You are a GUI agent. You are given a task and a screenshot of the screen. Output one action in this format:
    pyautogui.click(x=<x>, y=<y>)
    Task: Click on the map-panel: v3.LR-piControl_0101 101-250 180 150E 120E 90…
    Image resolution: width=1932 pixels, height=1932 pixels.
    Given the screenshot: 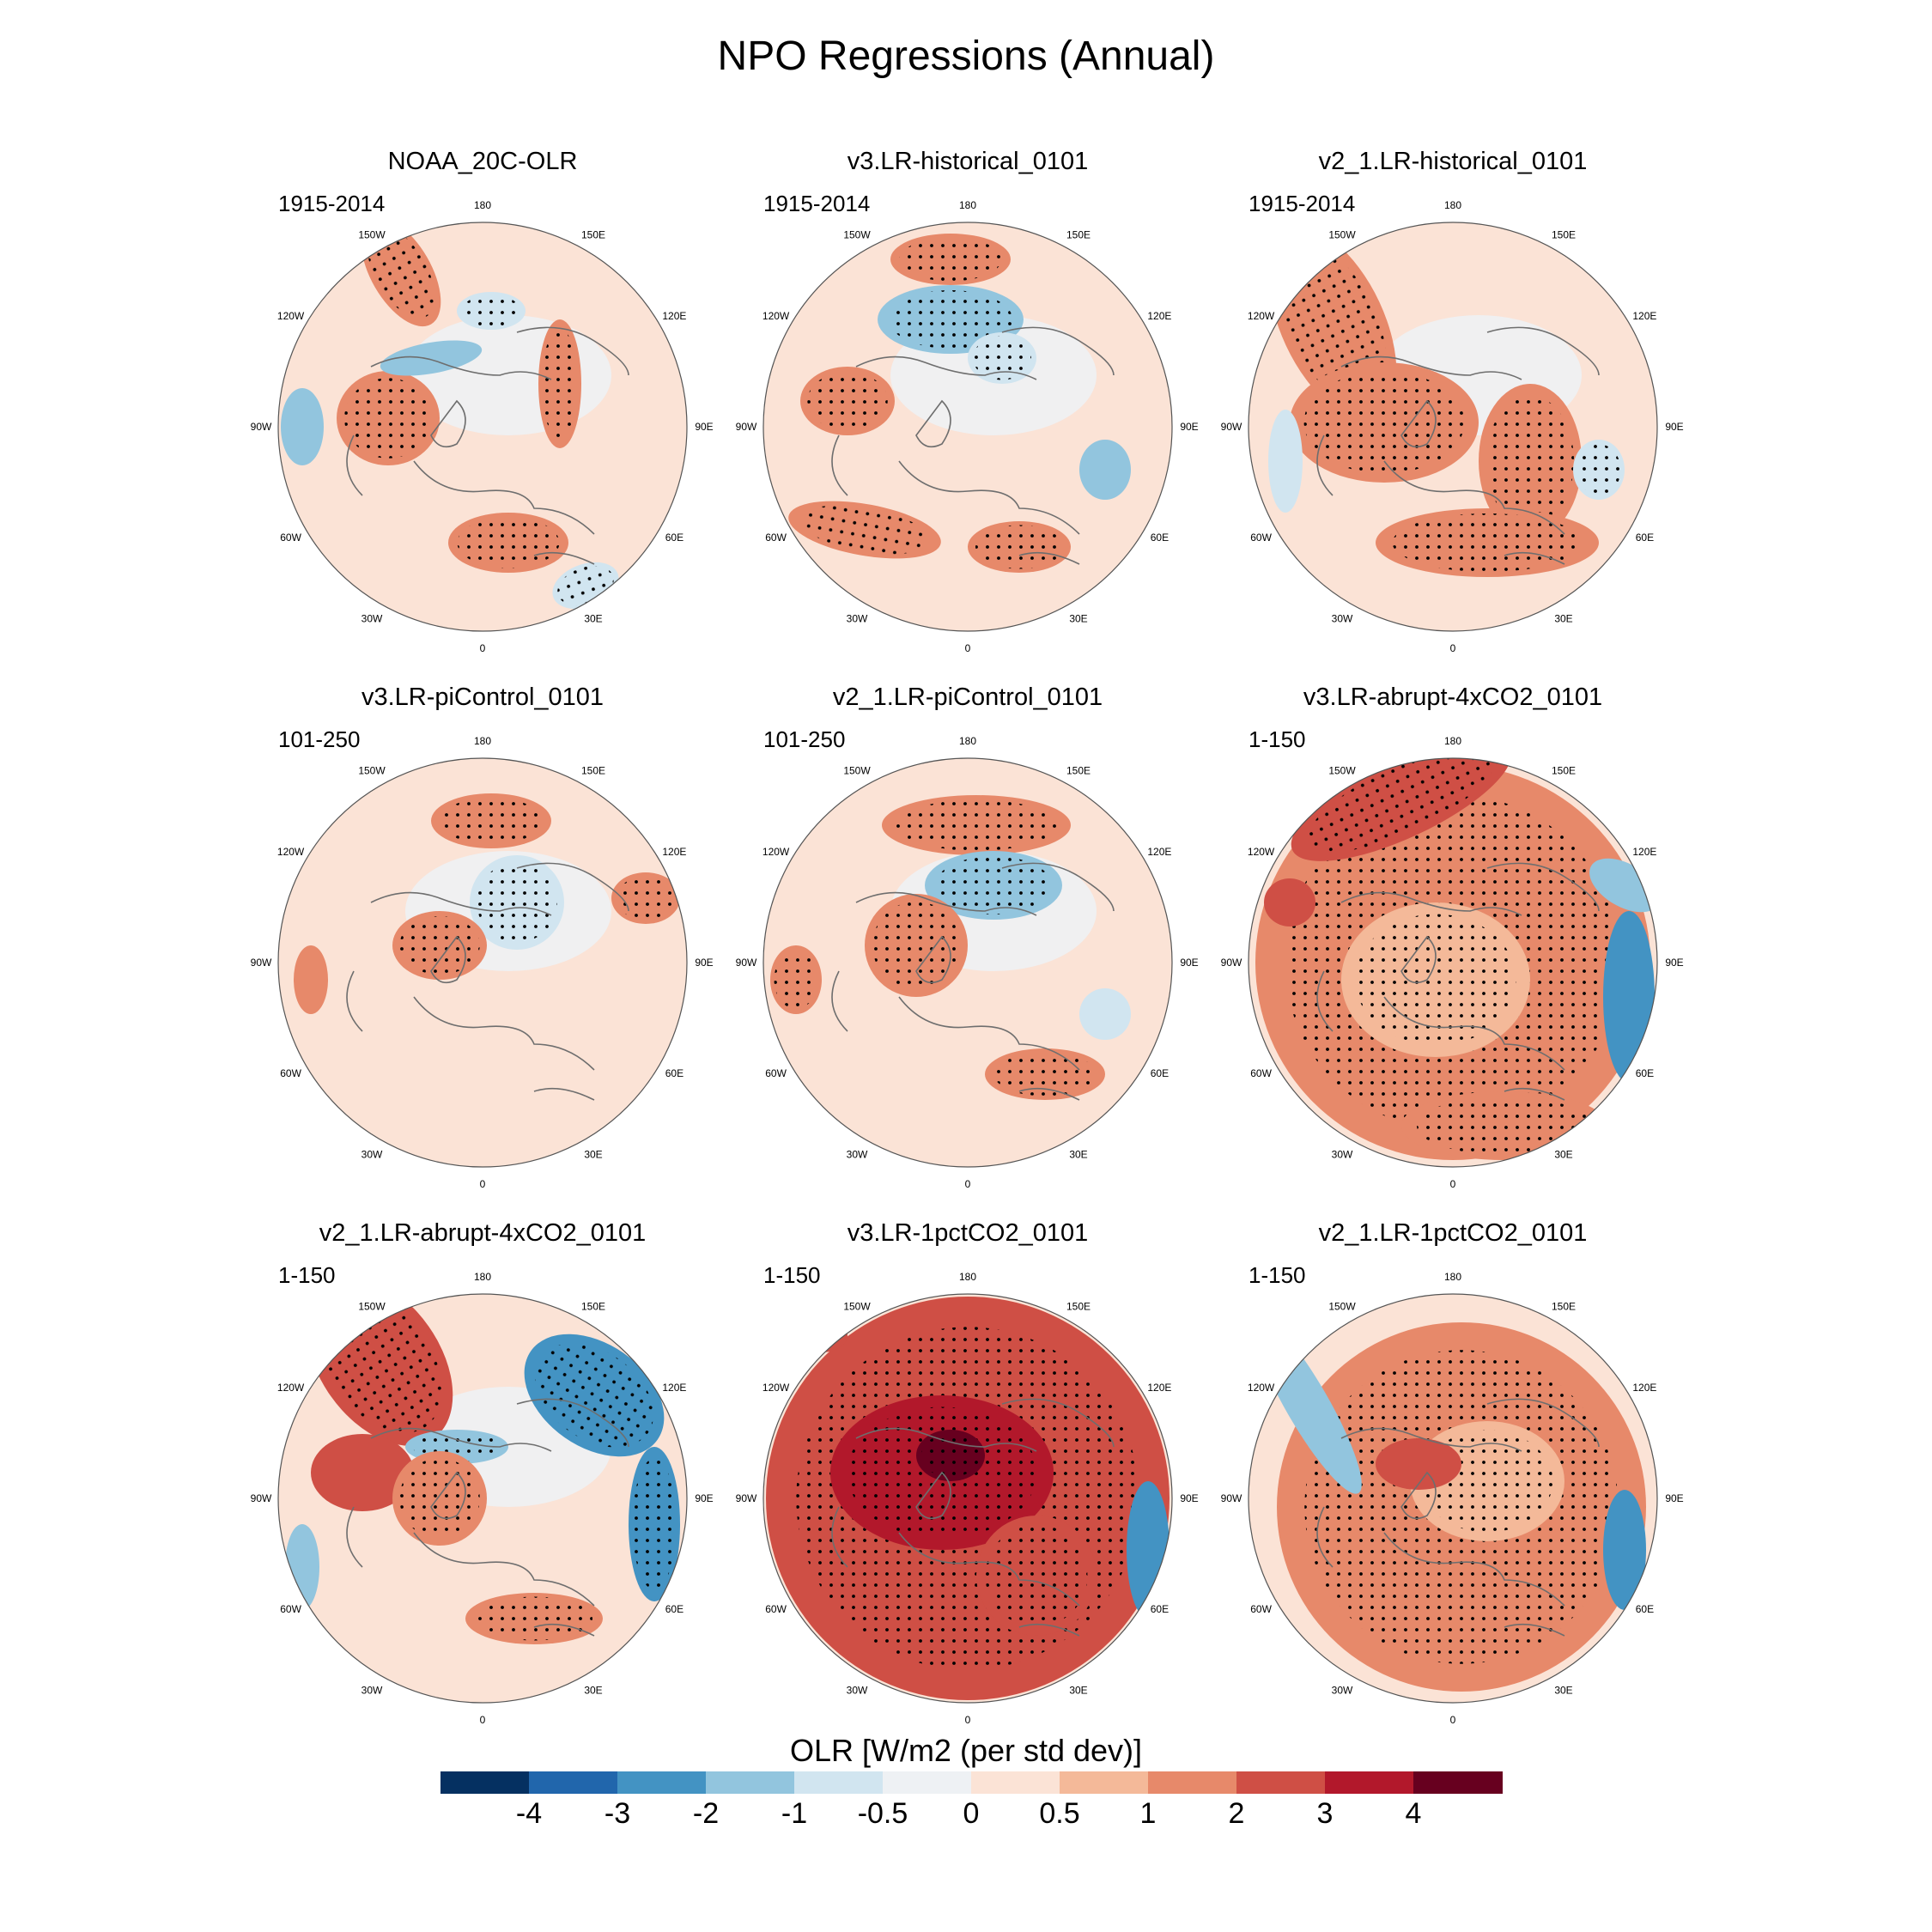 What is the action you would take?
    pyautogui.click(x=483, y=936)
    